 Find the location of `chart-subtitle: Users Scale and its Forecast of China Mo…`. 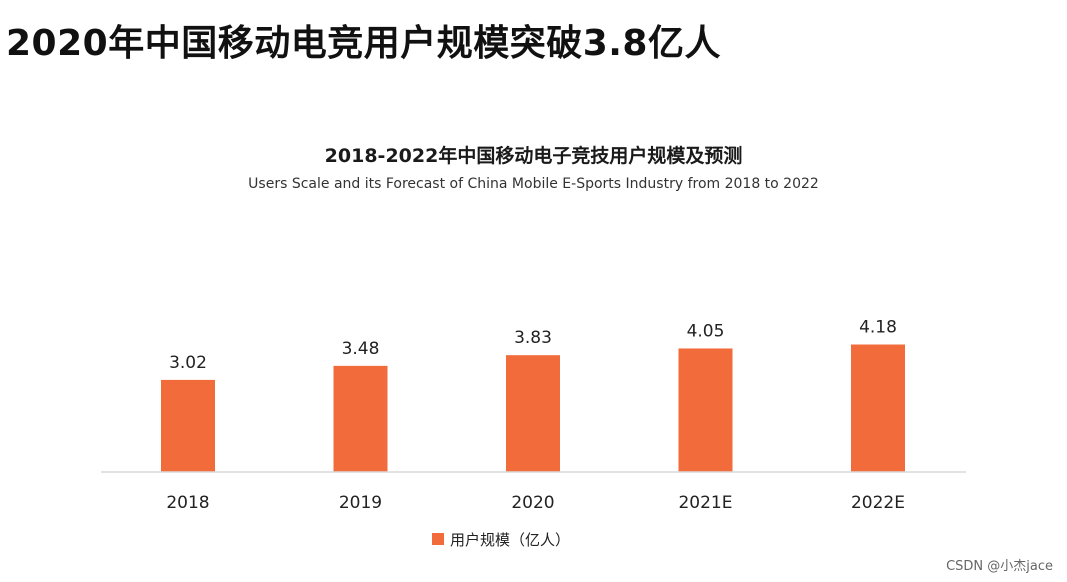

chart-subtitle: Users Scale and its Forecast of China Mo… is located at coordinates (533, 184).